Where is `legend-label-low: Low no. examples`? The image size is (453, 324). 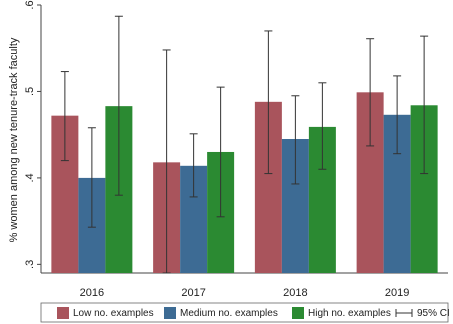
legend-label-low: Low no. examples is located at coordinates (113, 313).